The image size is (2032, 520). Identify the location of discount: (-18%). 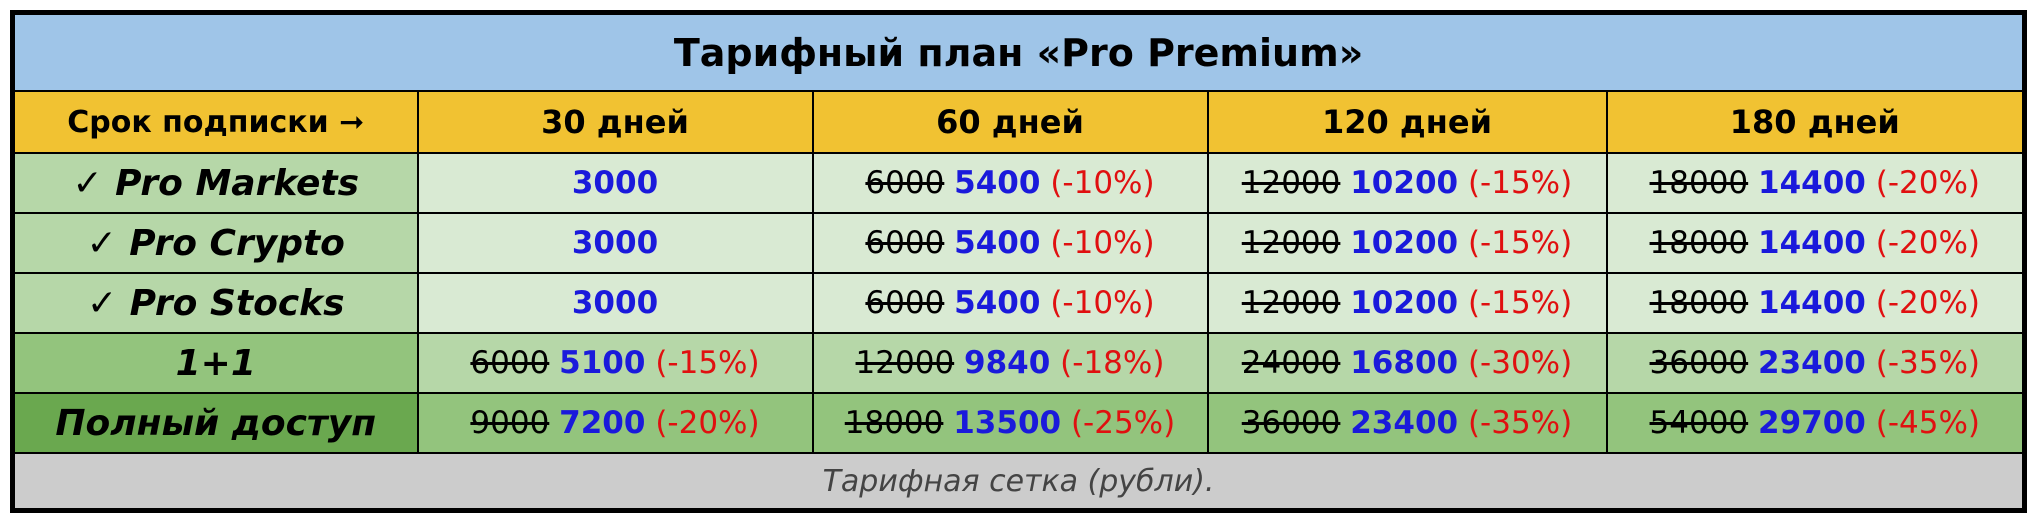
(1112, 363).